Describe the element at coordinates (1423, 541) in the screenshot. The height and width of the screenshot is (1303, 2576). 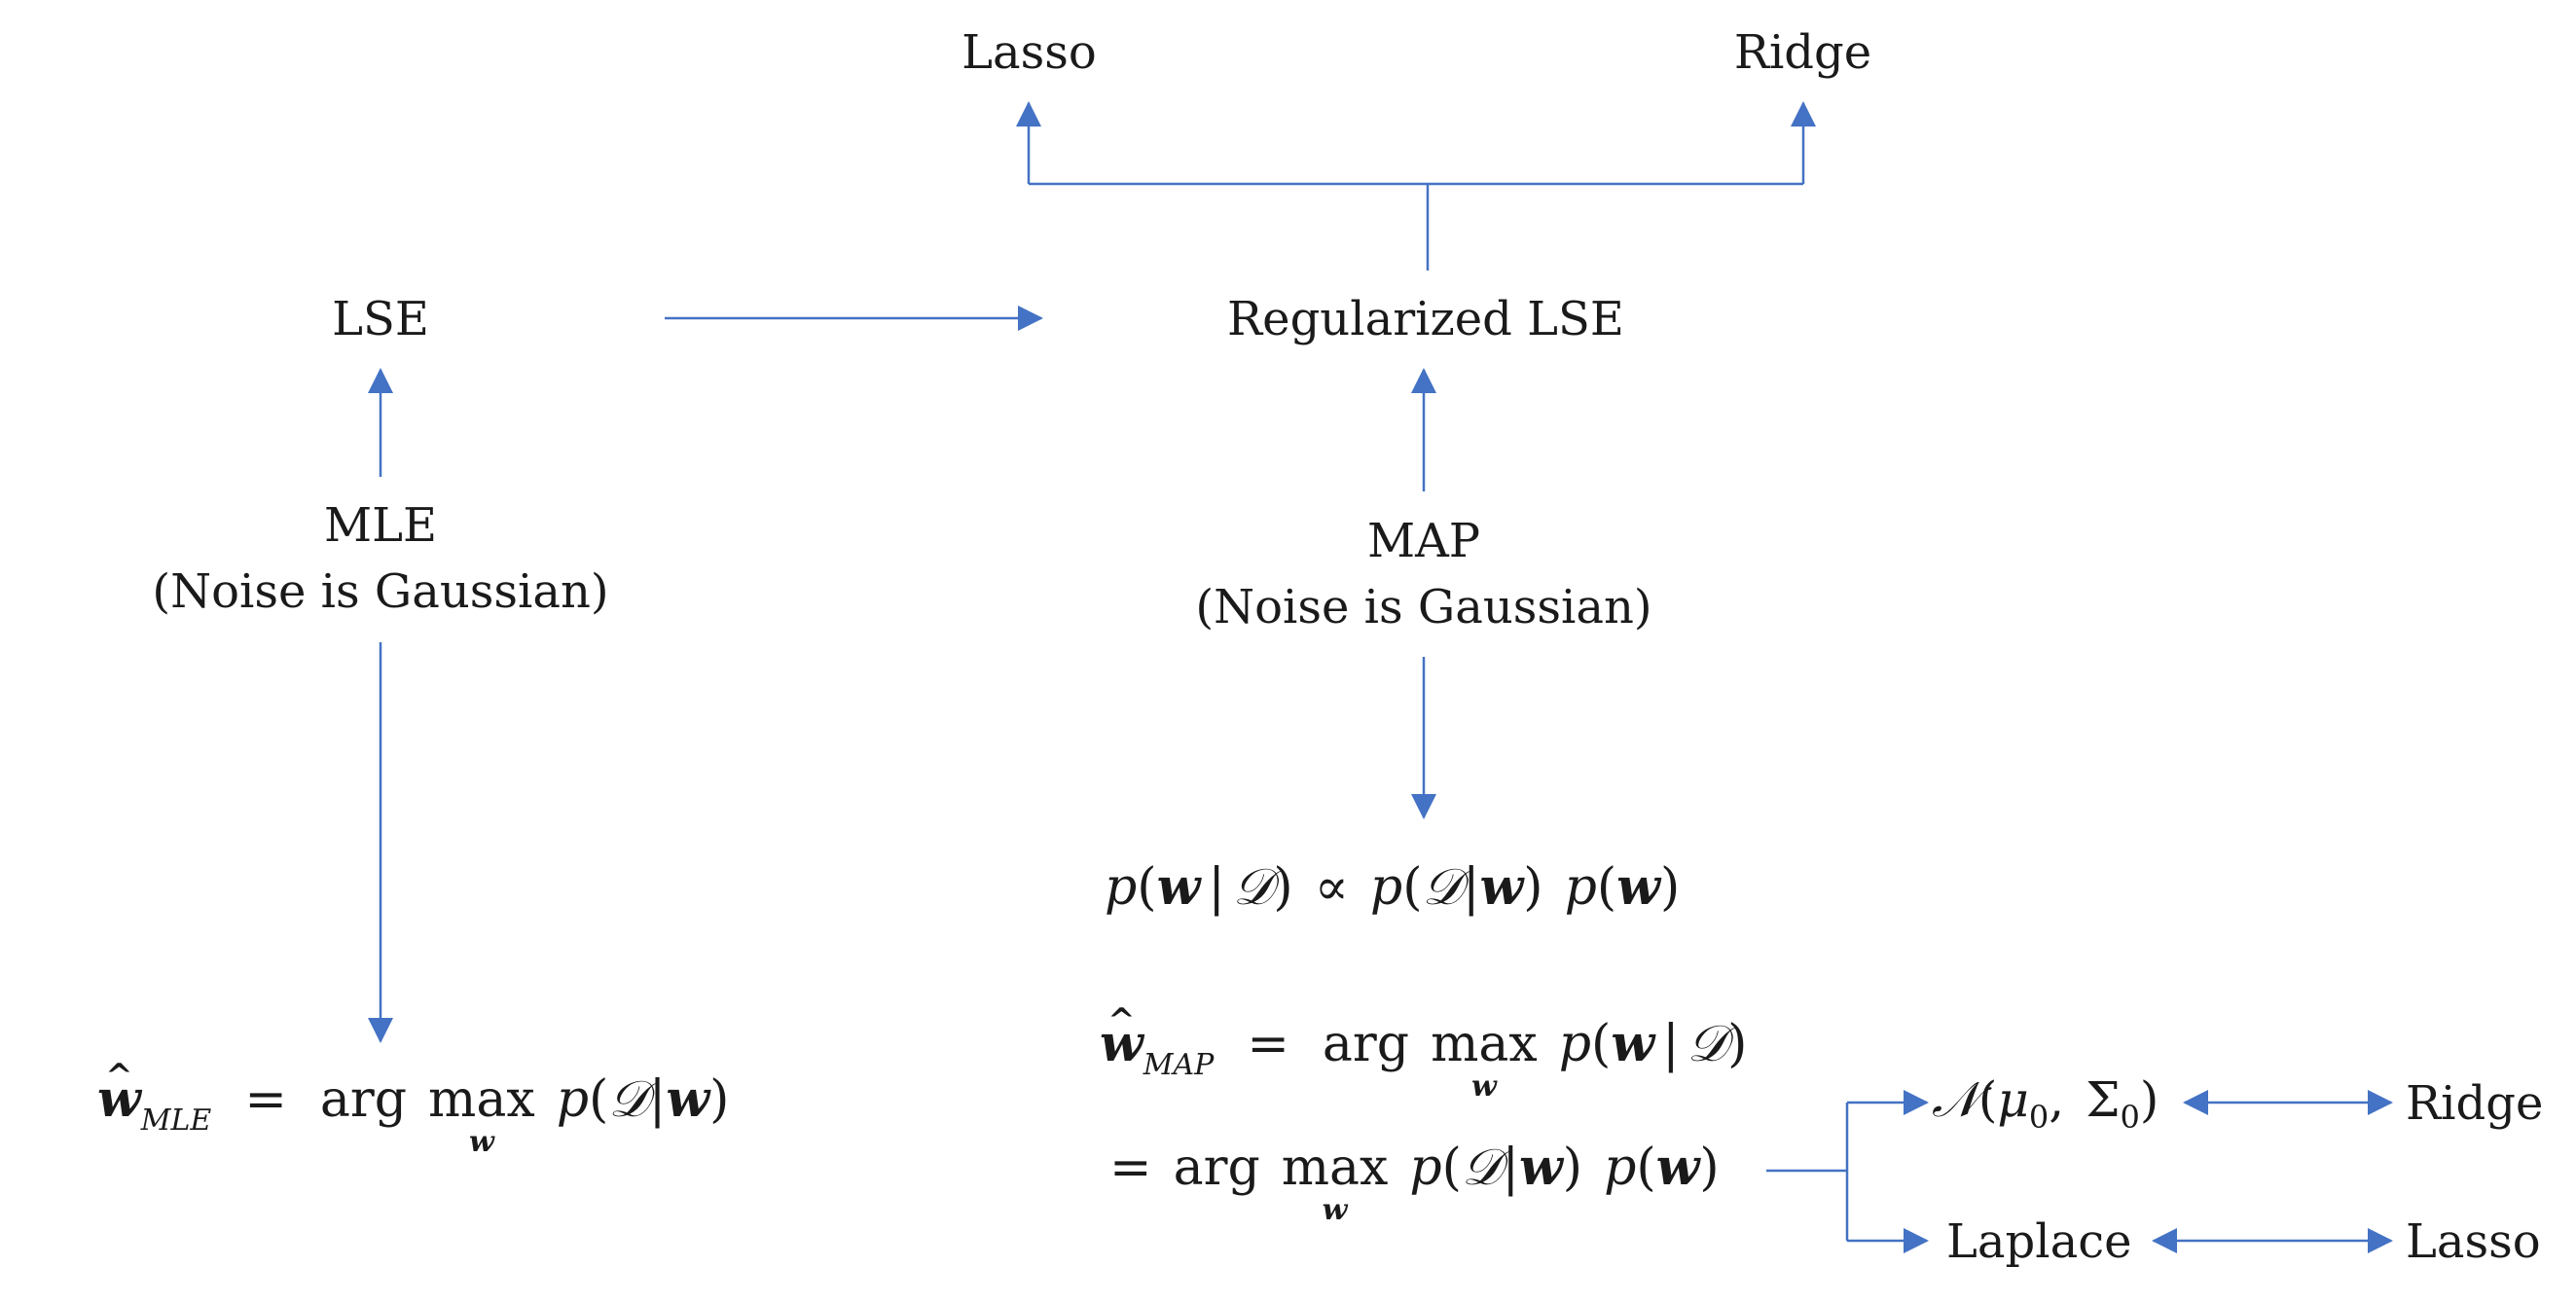
I see `map-title: MAP` at that location.